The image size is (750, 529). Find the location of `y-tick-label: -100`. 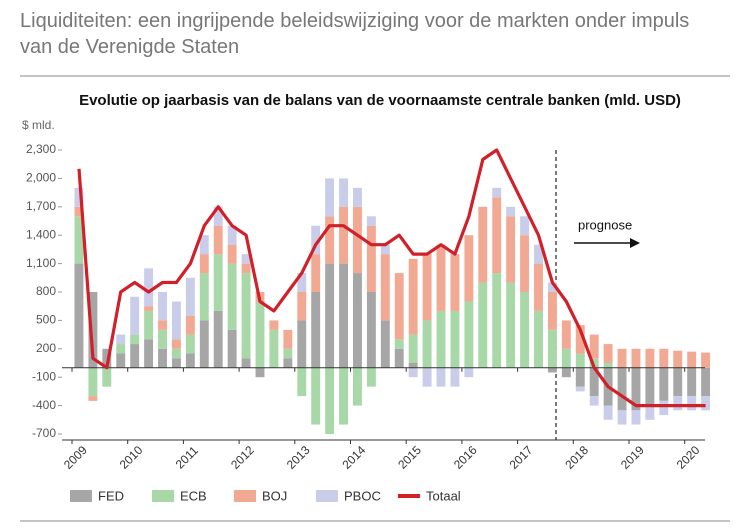

y-tick-label: -100 is located at coordinates (44, 376).